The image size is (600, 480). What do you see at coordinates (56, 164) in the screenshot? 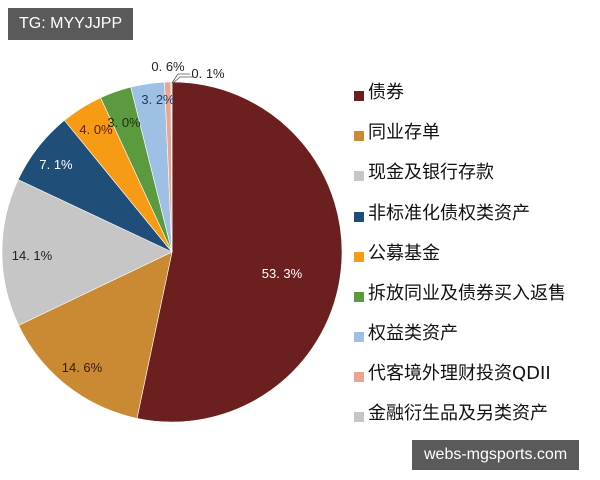
I see `slice-value-label: 7. 1%` at bounding box center [56, 164].